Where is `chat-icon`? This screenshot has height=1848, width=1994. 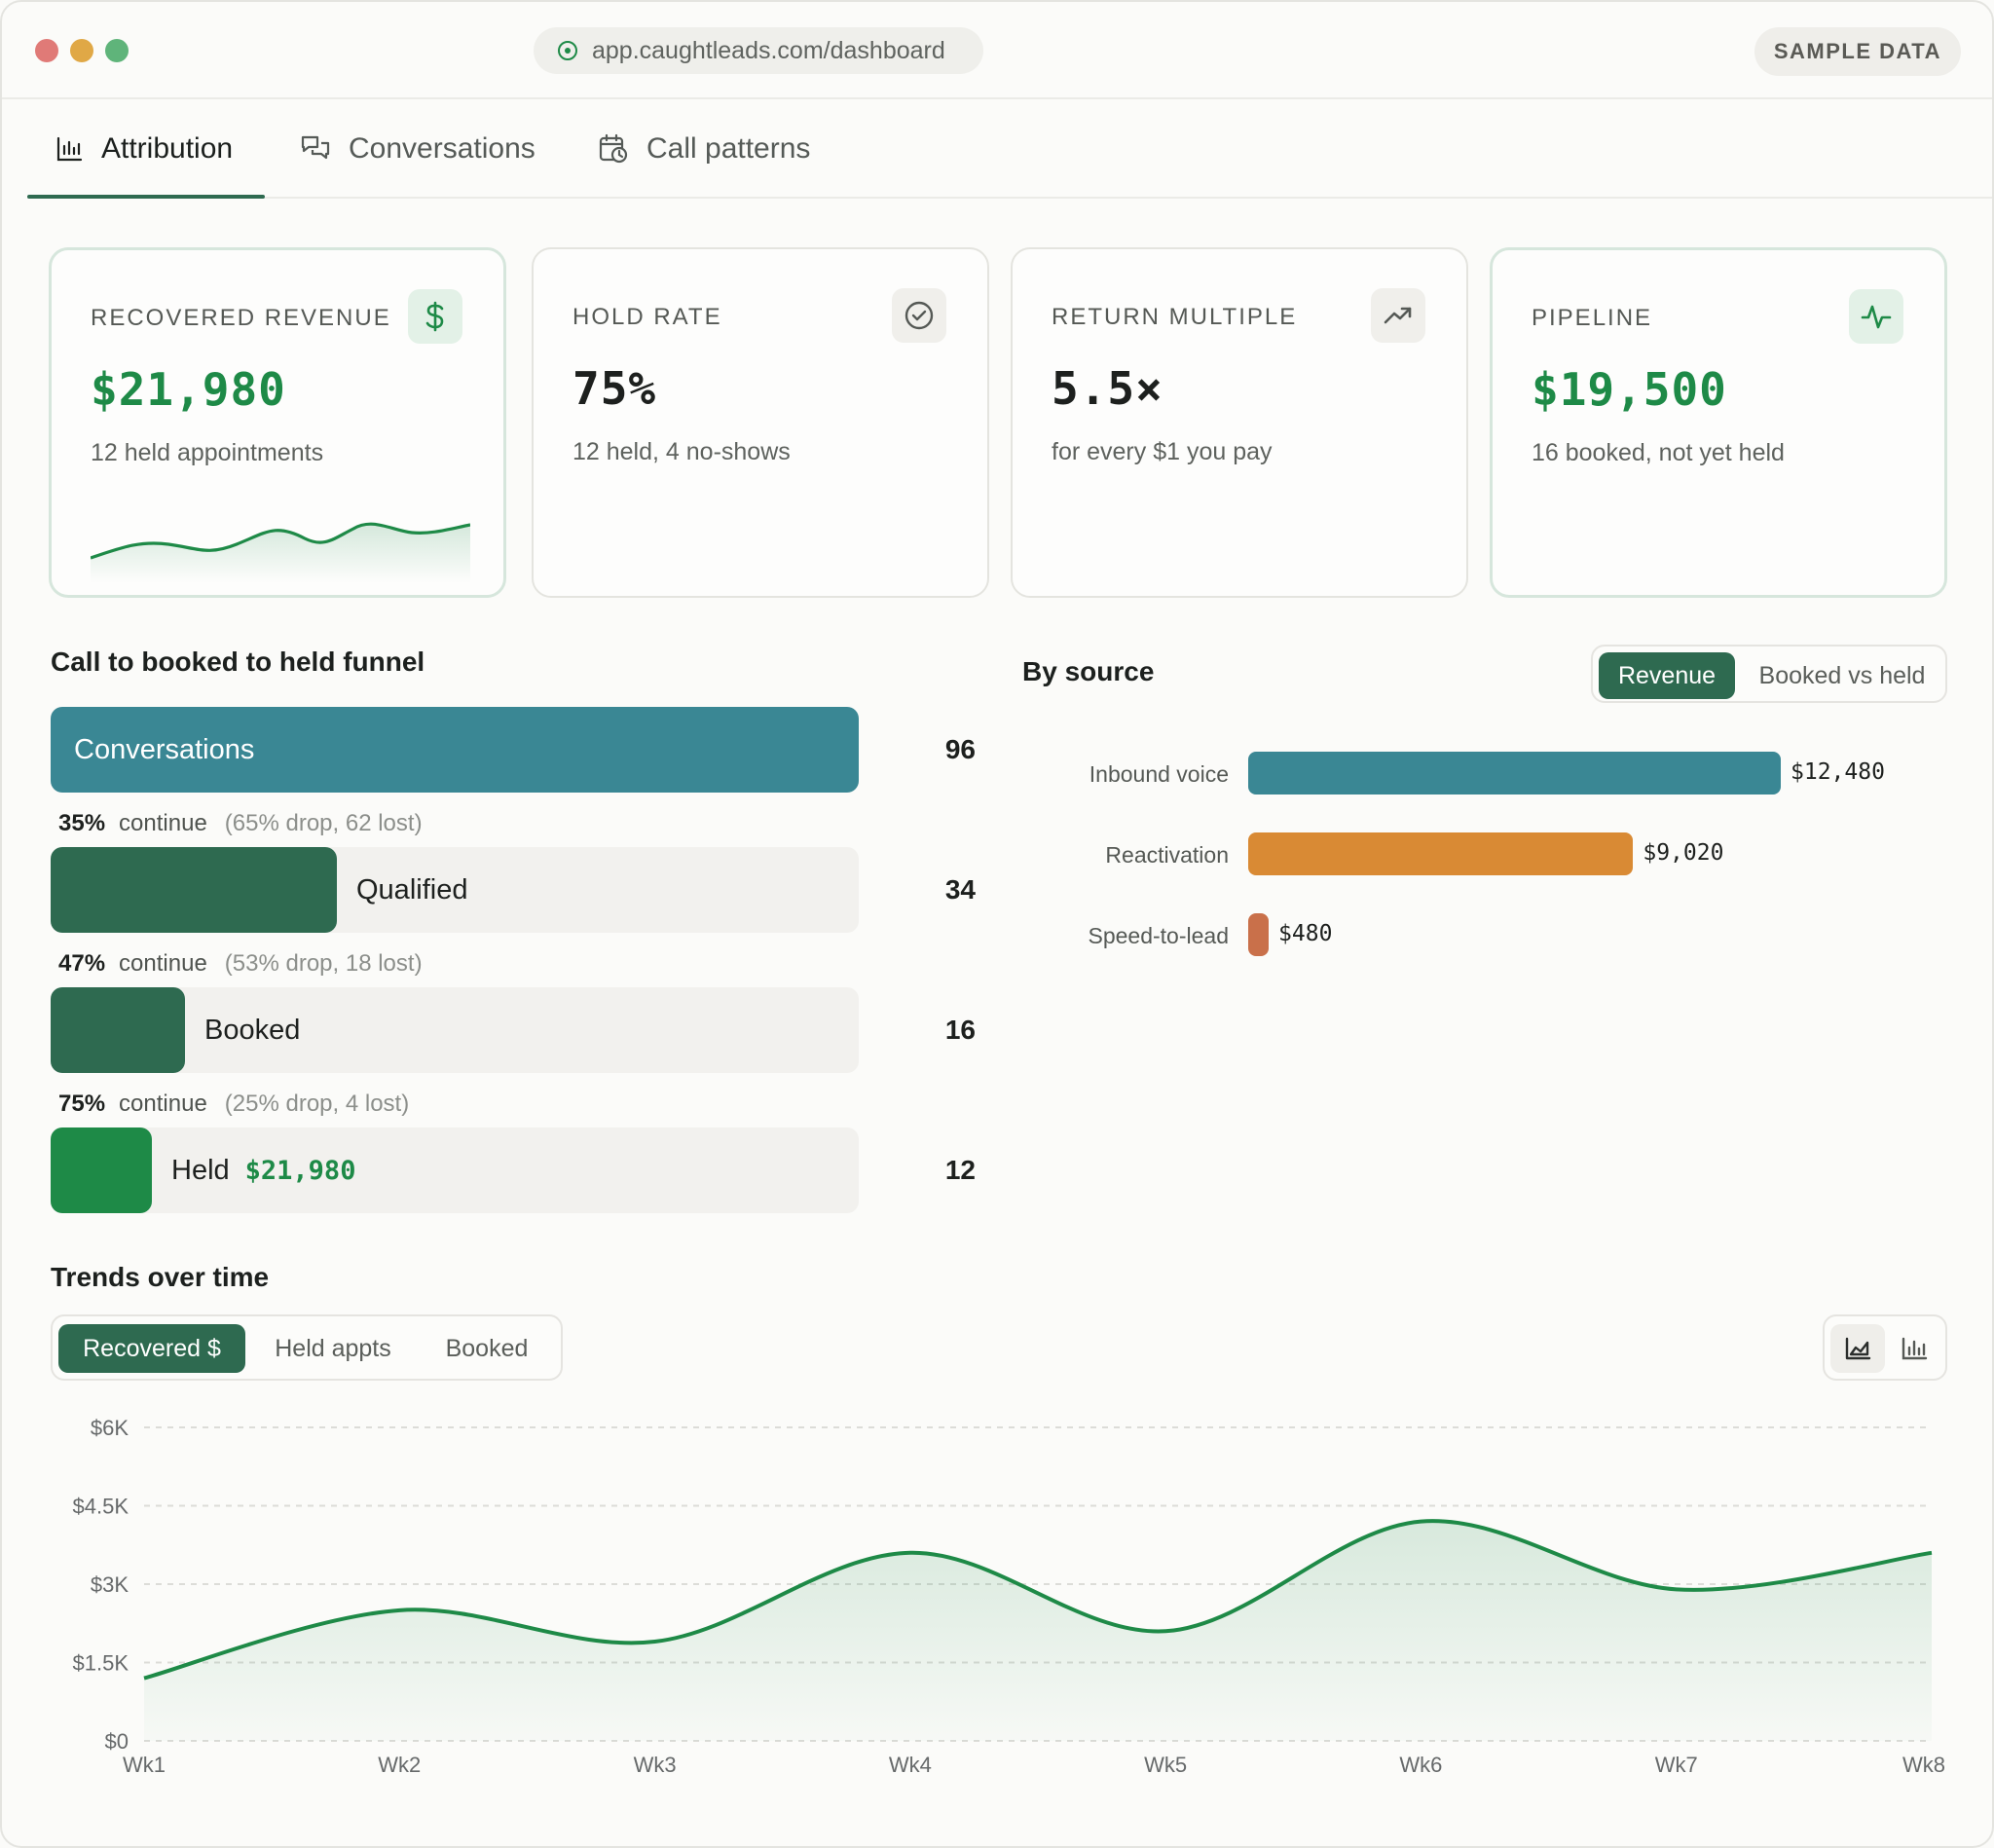 chat-icon is located at coordinates (315, 147).